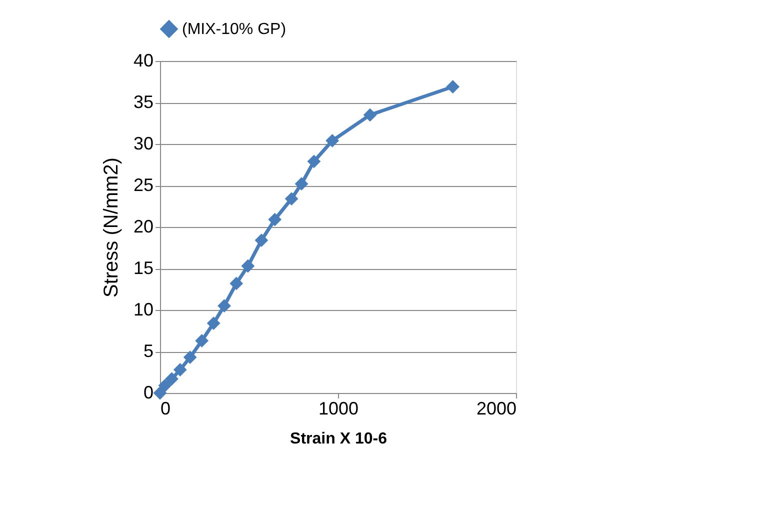 This screenshot has width=771, height=524. I want to click on x-tick-label: 2000, so click(496, 408).